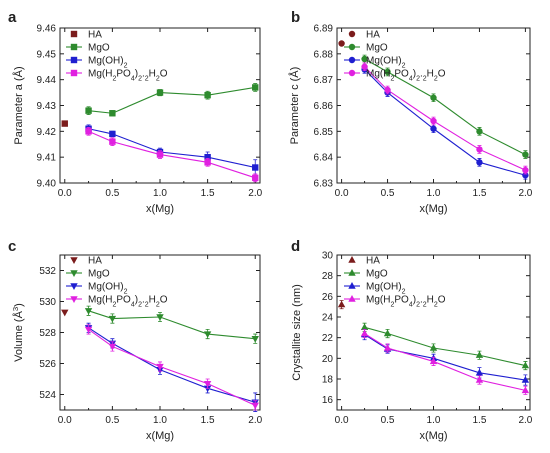  Describe the element at coordinates (18, 105) in the screenshot. I see `y-axis-label: Parameter a (Å)` at that location.